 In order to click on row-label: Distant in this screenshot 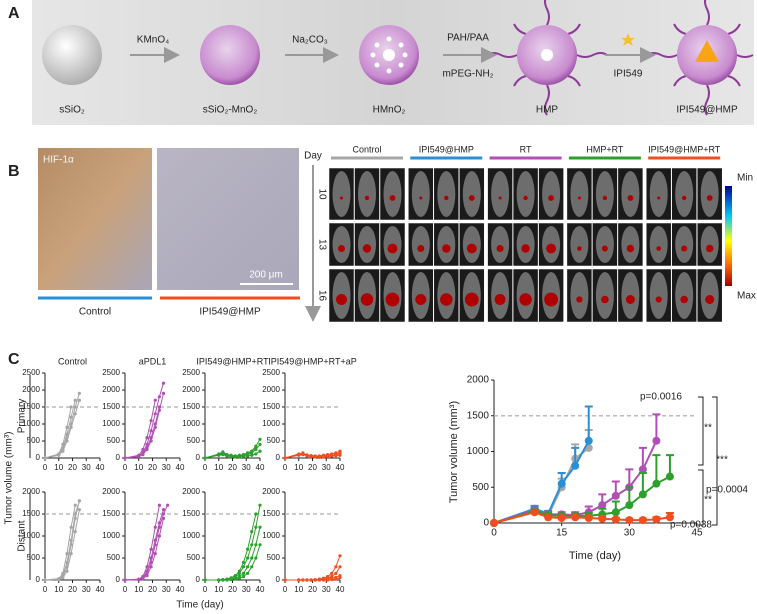, I will do `click(22, 535)`.